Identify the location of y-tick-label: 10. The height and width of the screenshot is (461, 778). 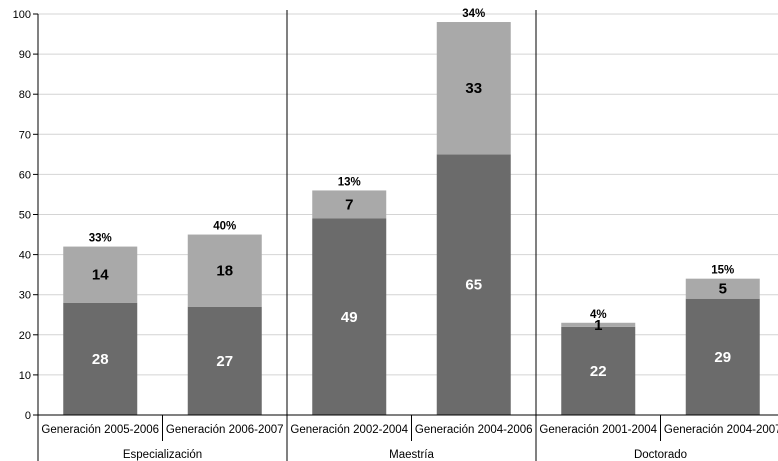
(25, 376).